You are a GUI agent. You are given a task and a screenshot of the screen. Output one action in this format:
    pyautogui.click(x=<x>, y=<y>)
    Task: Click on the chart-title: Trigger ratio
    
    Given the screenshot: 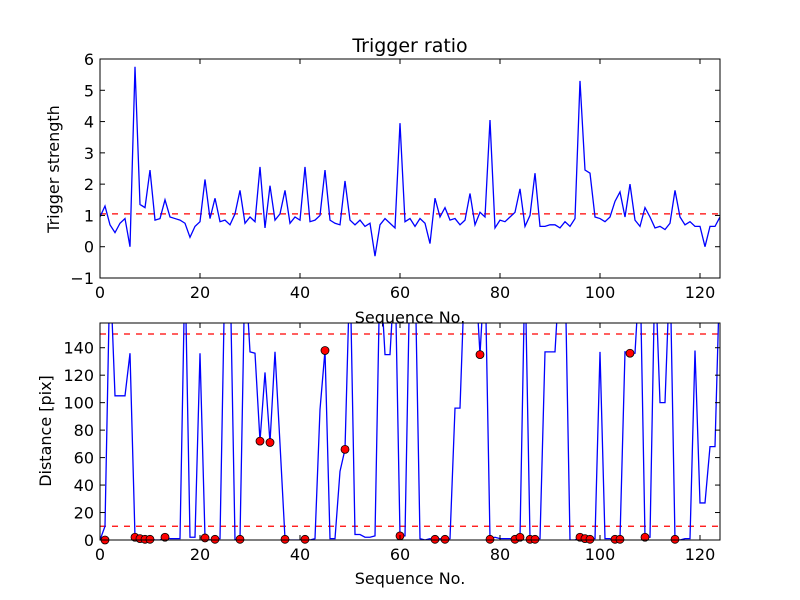 What is the action you would take?
    pyautogui.click(x=409, y=46)
    